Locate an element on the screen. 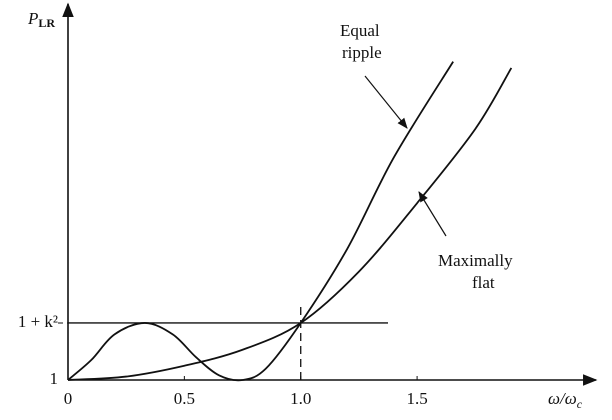 The width and height of the screenshot is (612, 420). curve-label: Equal is located at coordinates (360, 30).